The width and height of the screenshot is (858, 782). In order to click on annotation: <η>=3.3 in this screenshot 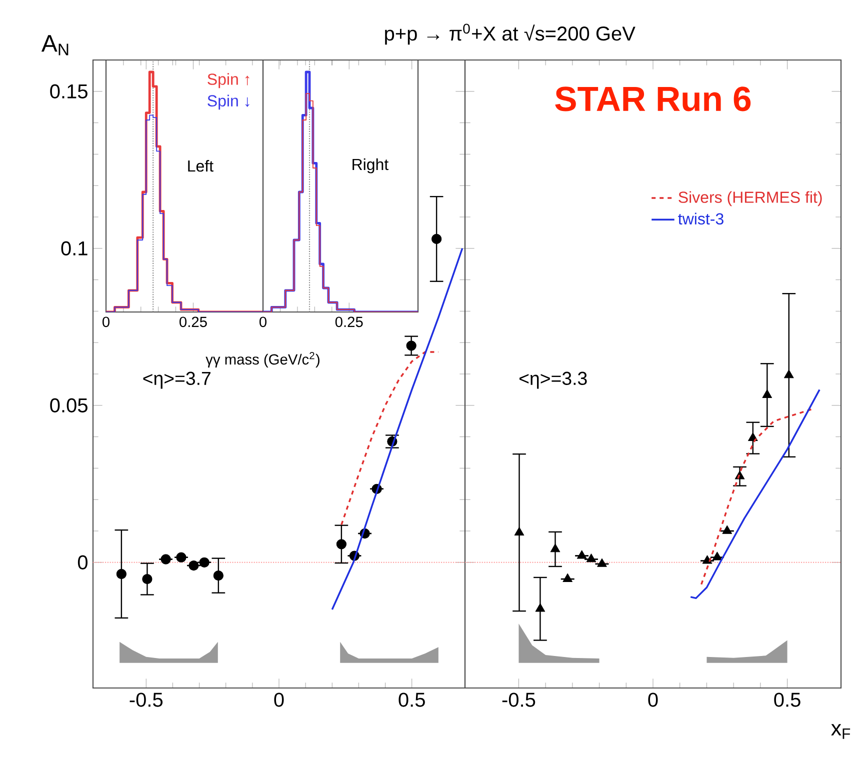, I will do `click(553, 380)`.